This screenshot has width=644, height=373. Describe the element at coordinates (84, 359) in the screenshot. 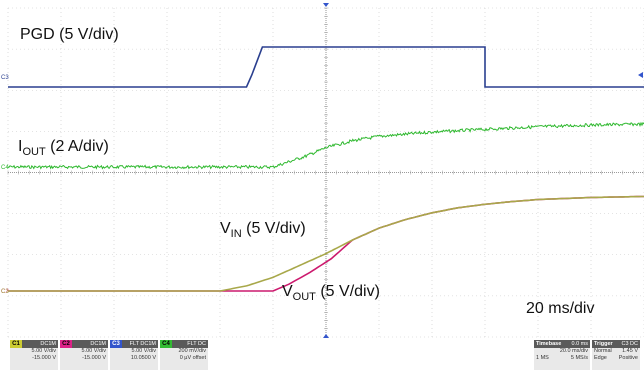

I see `channel-c2-settings: 5.00 V/div -15.000 V` at that location.